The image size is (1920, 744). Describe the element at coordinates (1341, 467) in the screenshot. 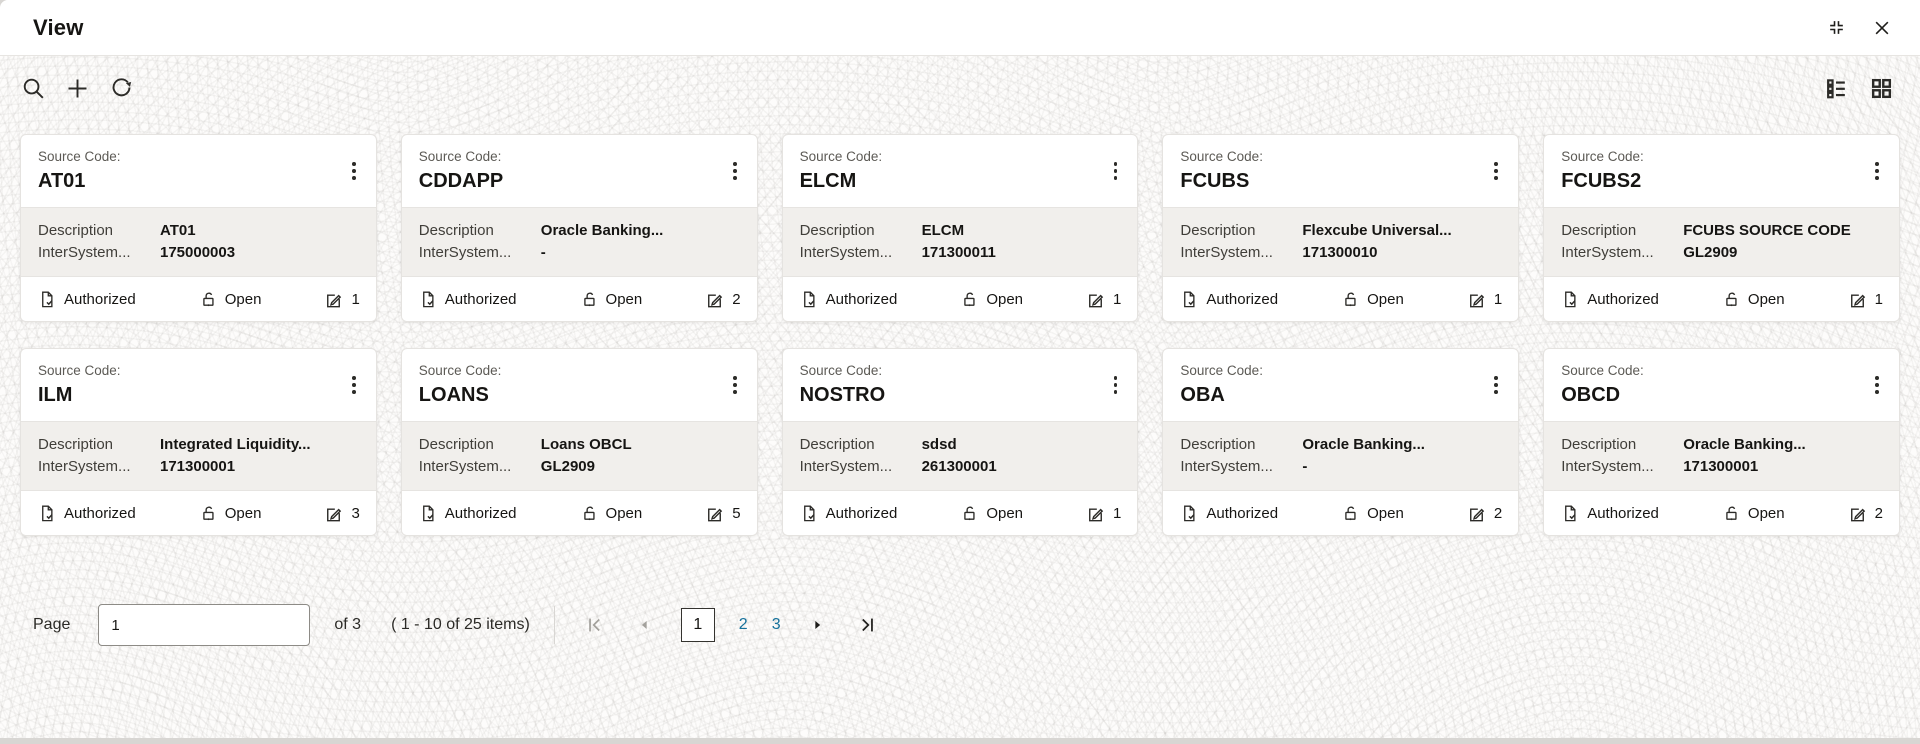

I see `intersystem-row: InterSystem... -` at that location.